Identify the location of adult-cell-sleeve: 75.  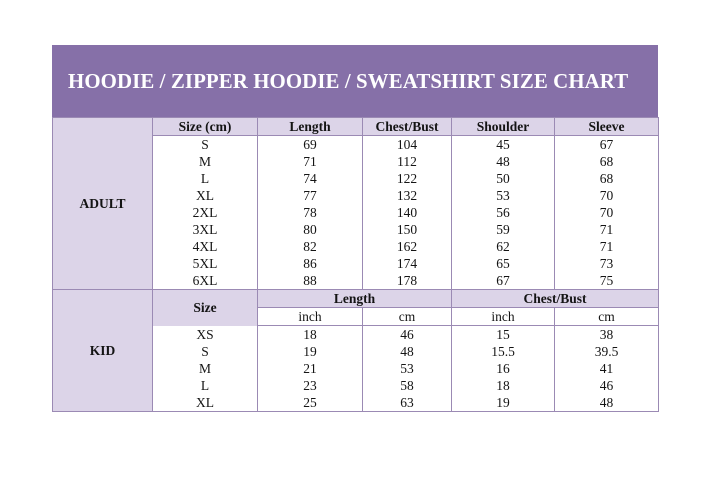
(606, 281).